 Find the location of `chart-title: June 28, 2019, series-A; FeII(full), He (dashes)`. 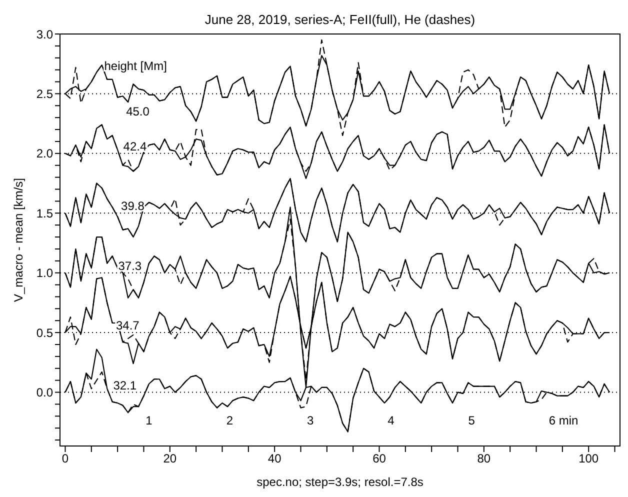

chart-title: June 28, 2019, series-A; FeII(full), He (dashes) is located at coordinates (340, 19).